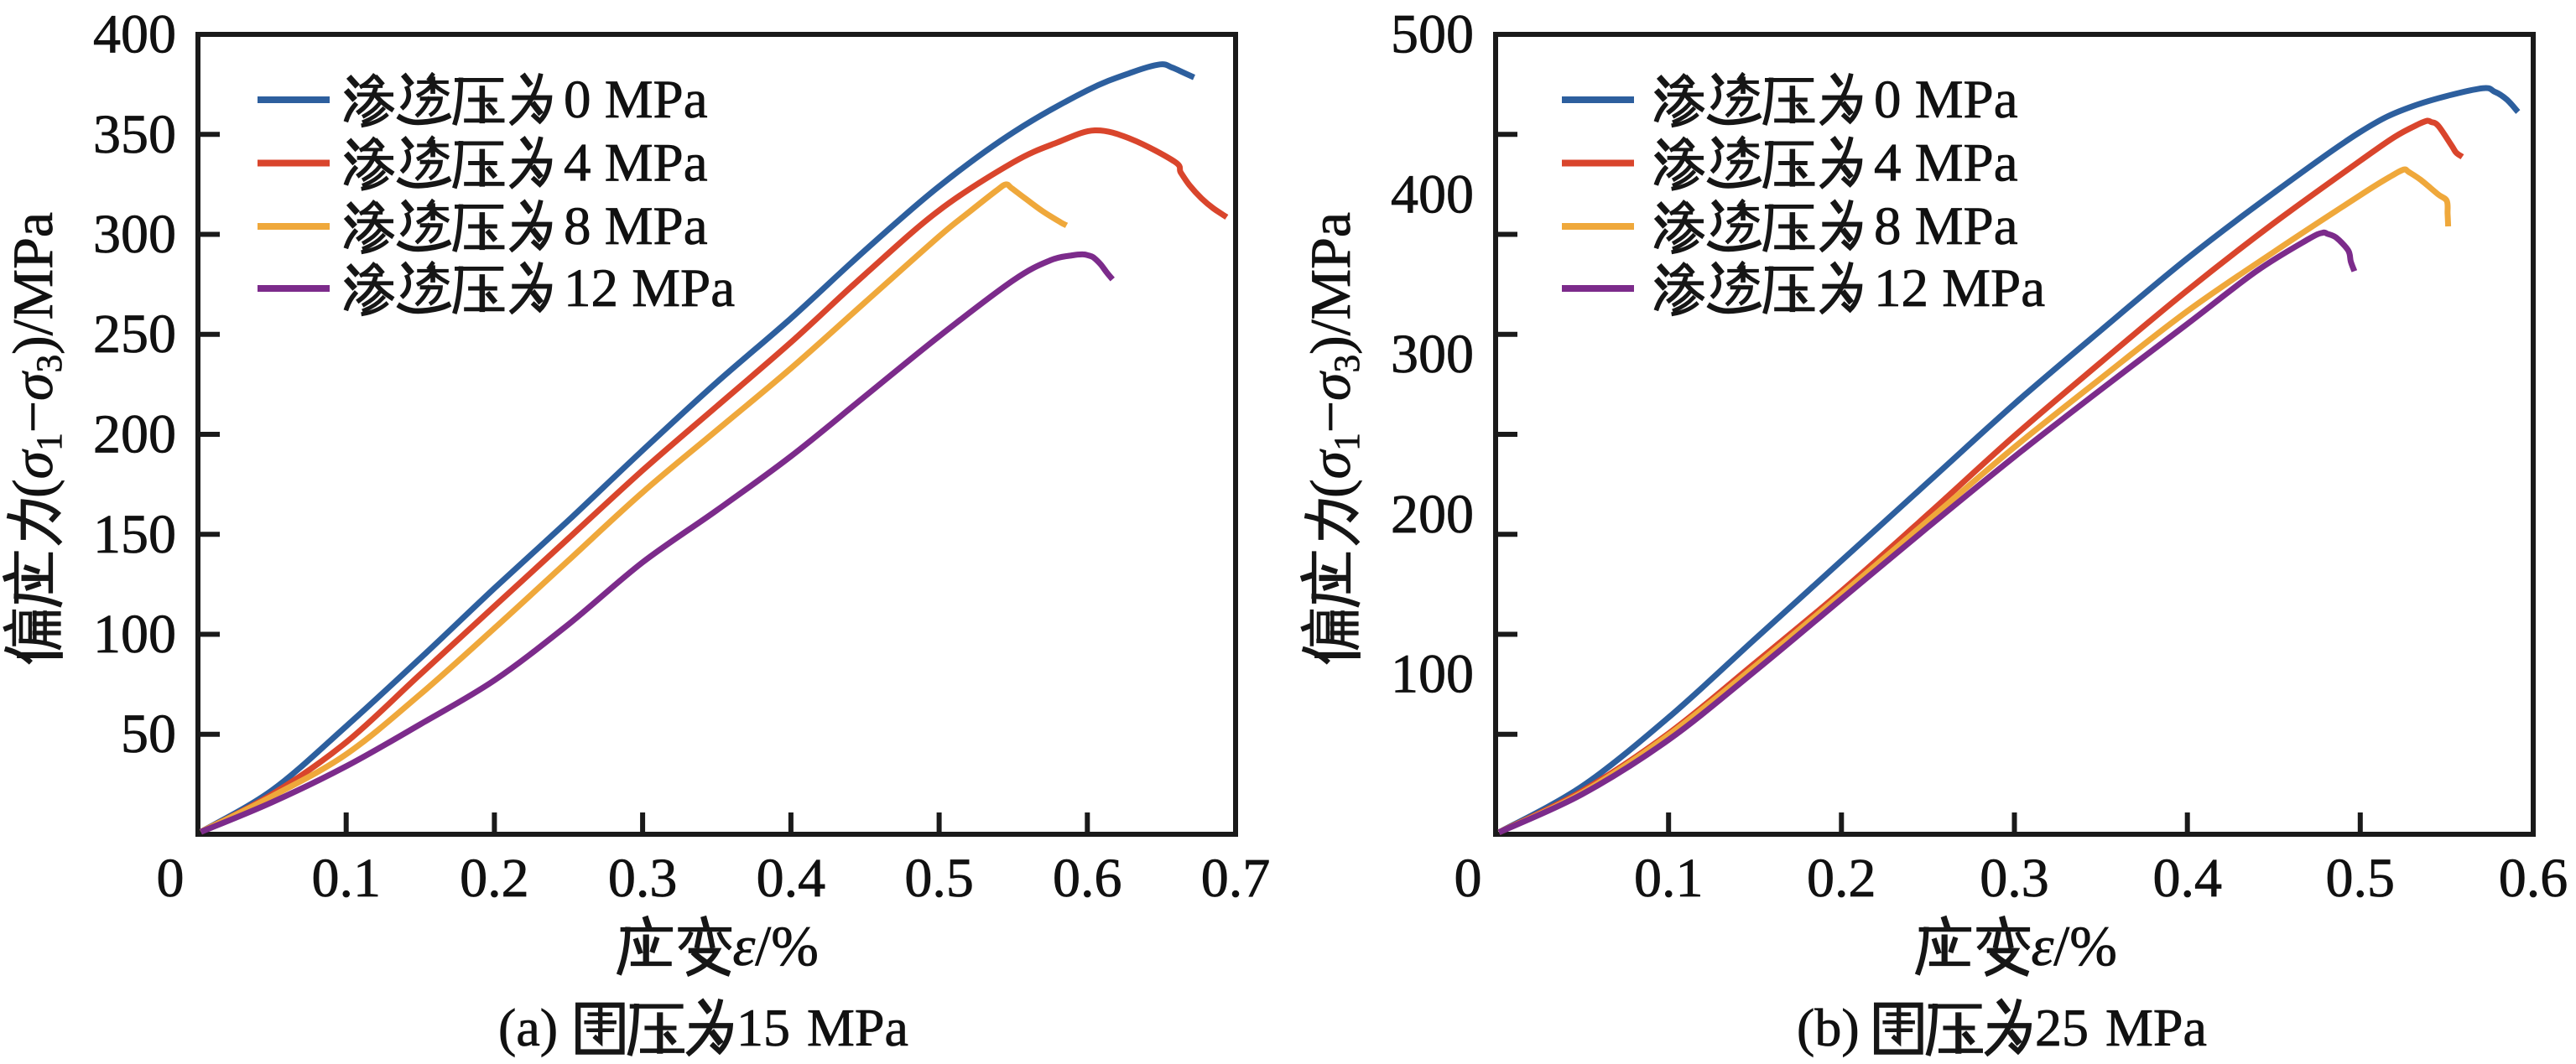 This screenshot has width=2576, height=1064. What do you see at coordinates (1828, 1027) in the screenshot?
I see `svg-text: (b)` at bounding box center [1828, 1027].